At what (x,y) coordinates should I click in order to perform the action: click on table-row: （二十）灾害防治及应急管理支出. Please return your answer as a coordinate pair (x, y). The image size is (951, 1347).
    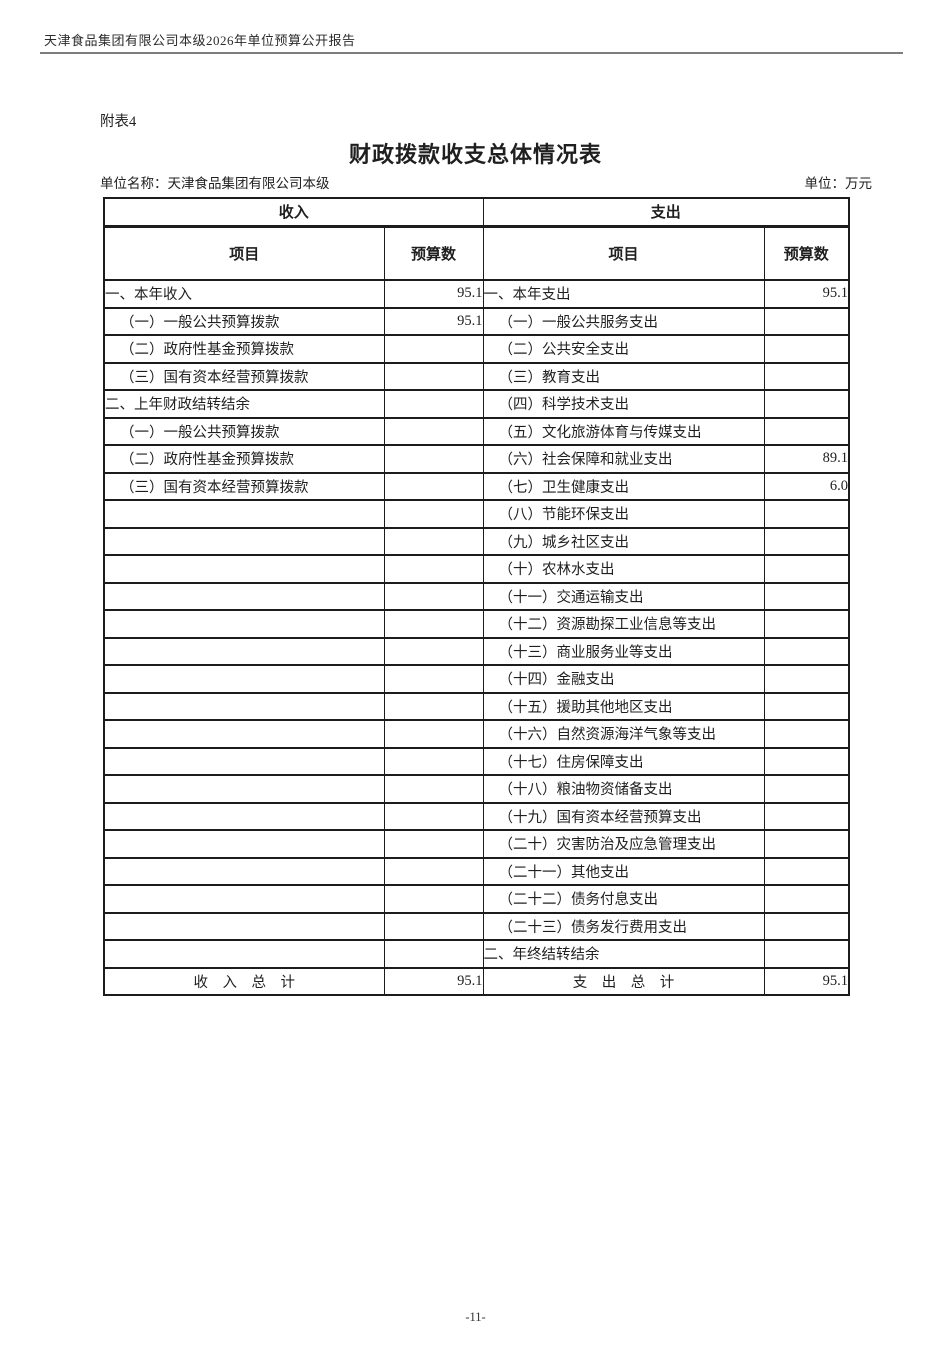
    Looking at the image, I should click on (476, 844).